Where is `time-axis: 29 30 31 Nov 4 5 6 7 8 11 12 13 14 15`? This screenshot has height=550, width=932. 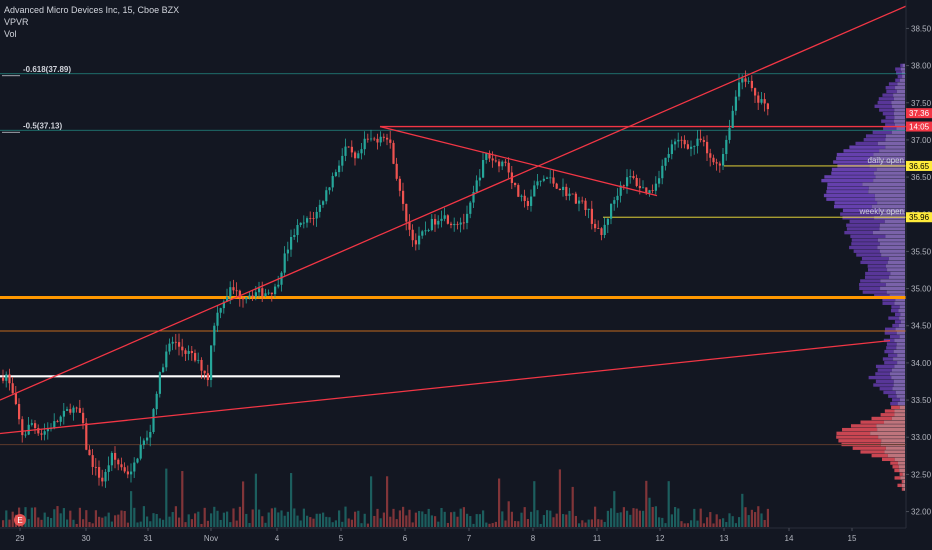 time-axis: 29 30 31 Nov 4 5 6 7 8 11 12 13 14 15 is located at coordinates (466, 538).